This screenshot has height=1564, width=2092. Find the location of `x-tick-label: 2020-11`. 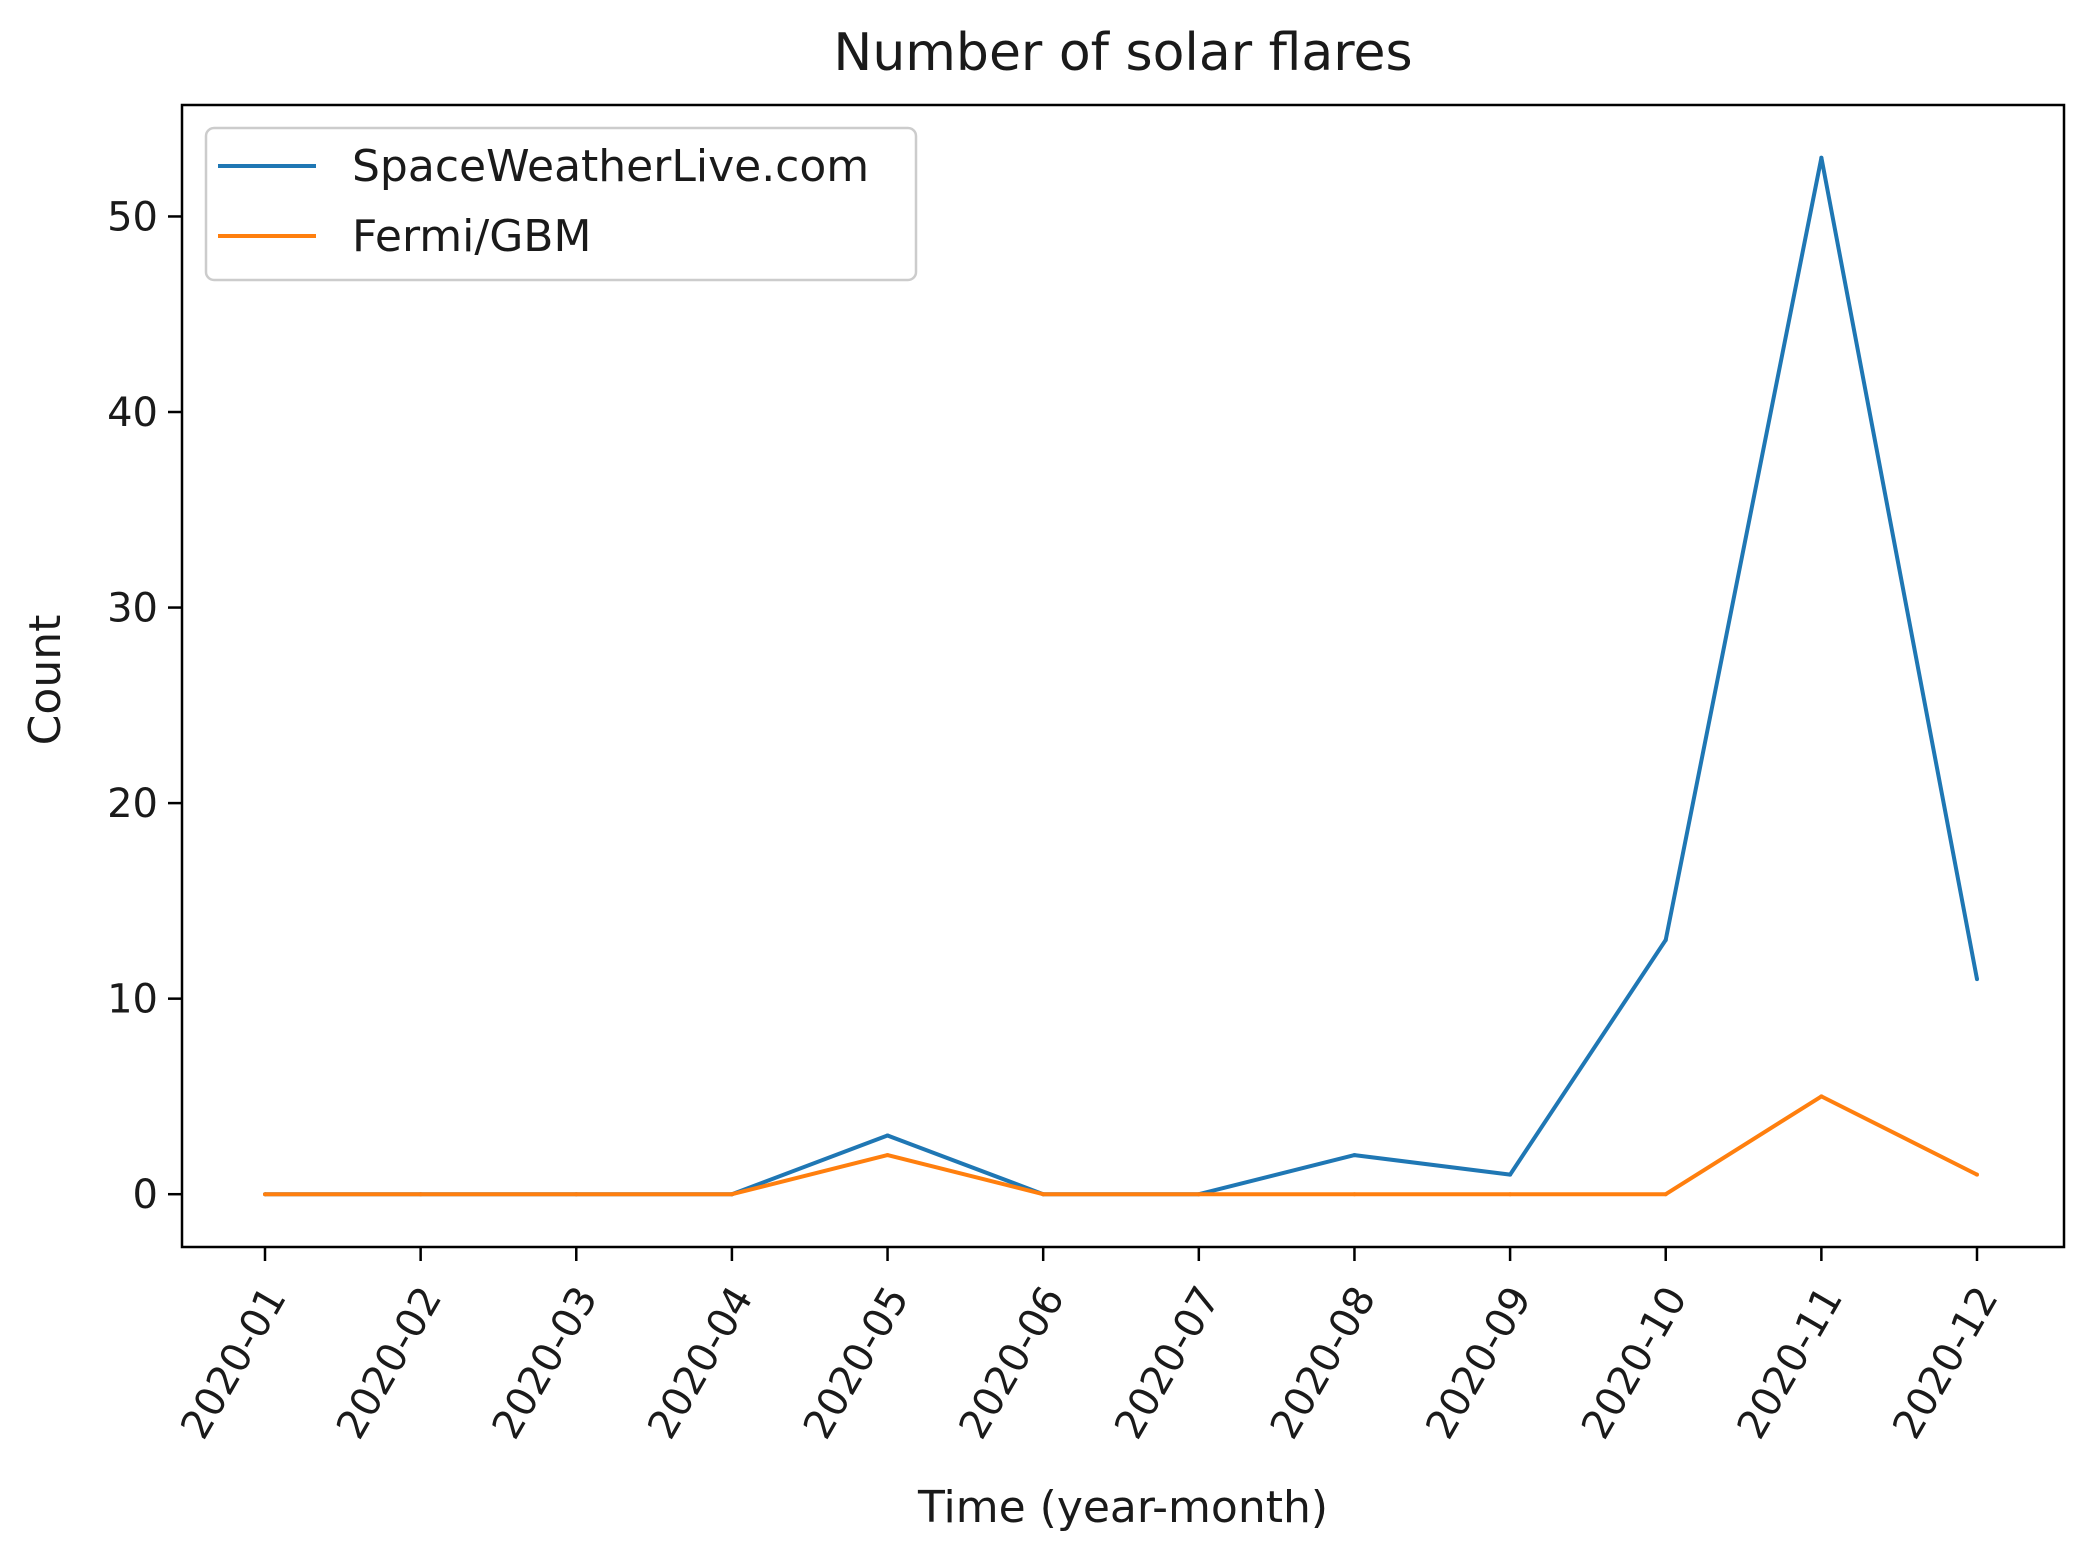

x-tick-label: 2020-11 is located at coordinates (1790, 1363).